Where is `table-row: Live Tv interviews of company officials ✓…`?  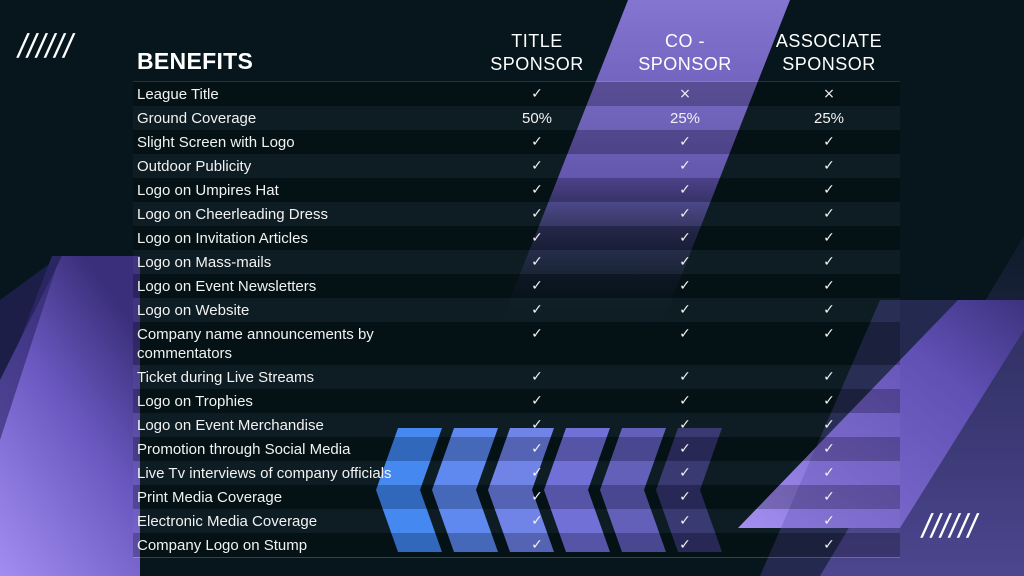 table-row: Live Tv interviews of company officials ✓… is located at coordinates (516, 473).